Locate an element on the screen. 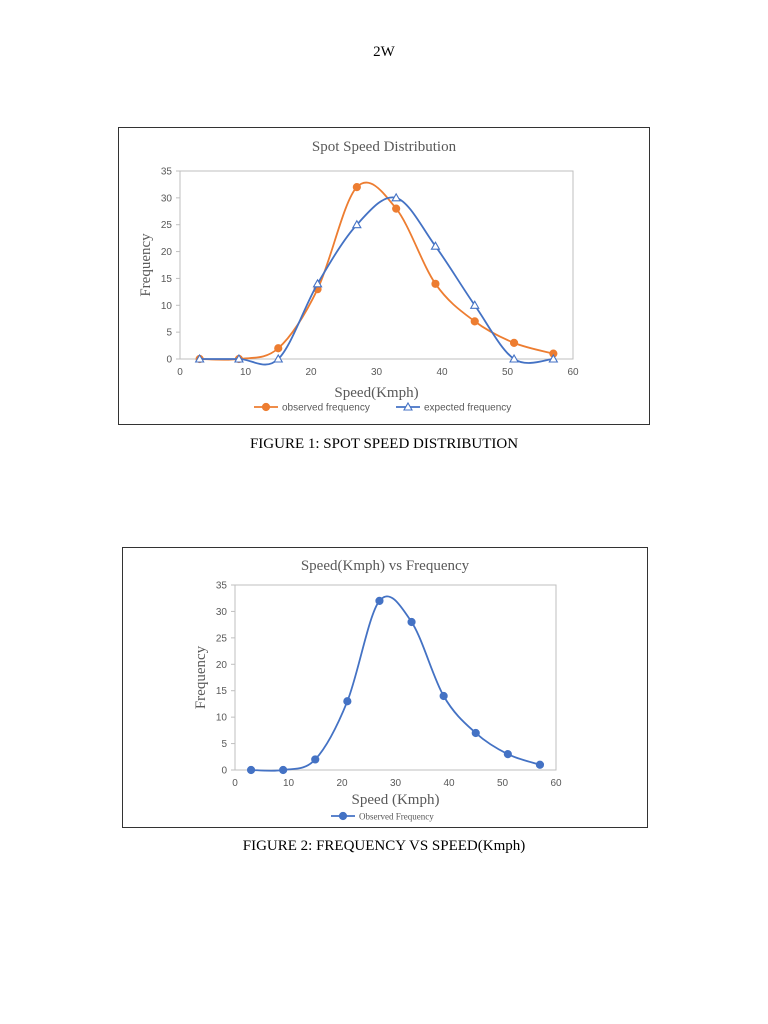 This screenshot has height=1024, width=768. page-header-label: 2W is located at coordinates (384, 52).